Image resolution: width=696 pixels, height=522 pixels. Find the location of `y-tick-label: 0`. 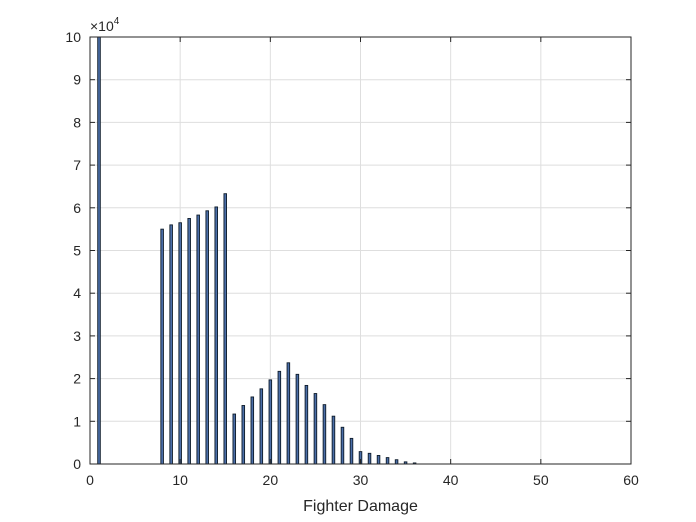

y-tick-label: 0 is located at coordinates (77, 464).